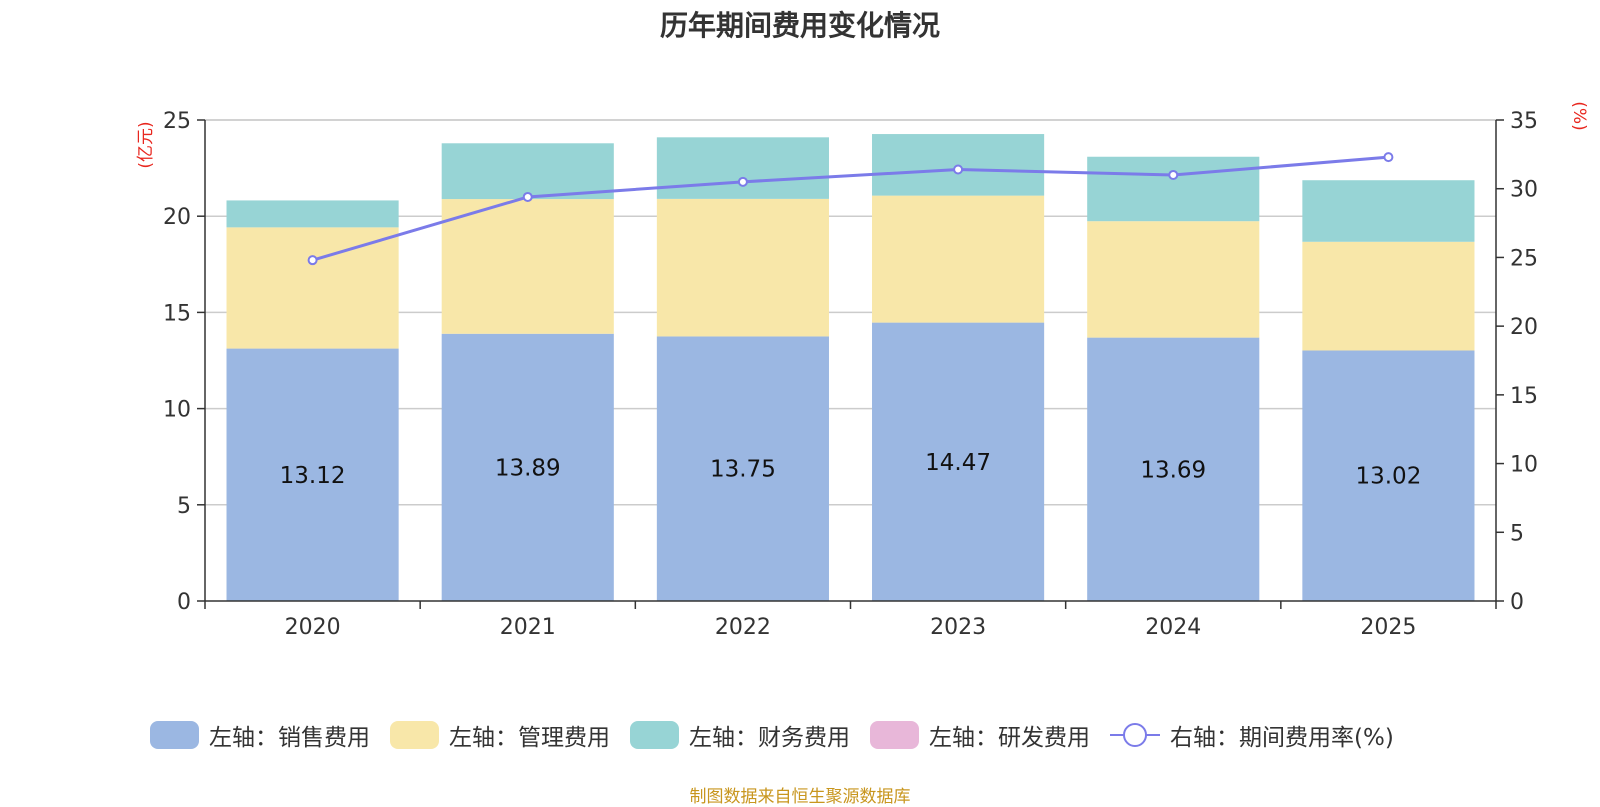  What do you see at coordinates (799, 25) in the screenshot?
I see `chart-title: 历年期间费用变化情况` at bounding box center [799, 25].